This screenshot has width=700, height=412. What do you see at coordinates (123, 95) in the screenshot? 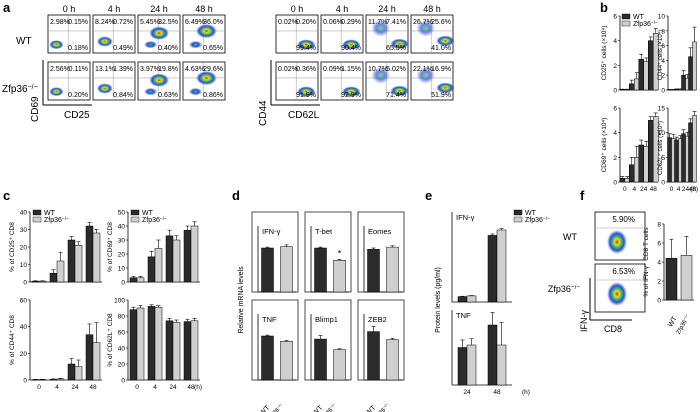
I see `quadrant-value-lr: 0.84%` at bounding box center [123, 95].